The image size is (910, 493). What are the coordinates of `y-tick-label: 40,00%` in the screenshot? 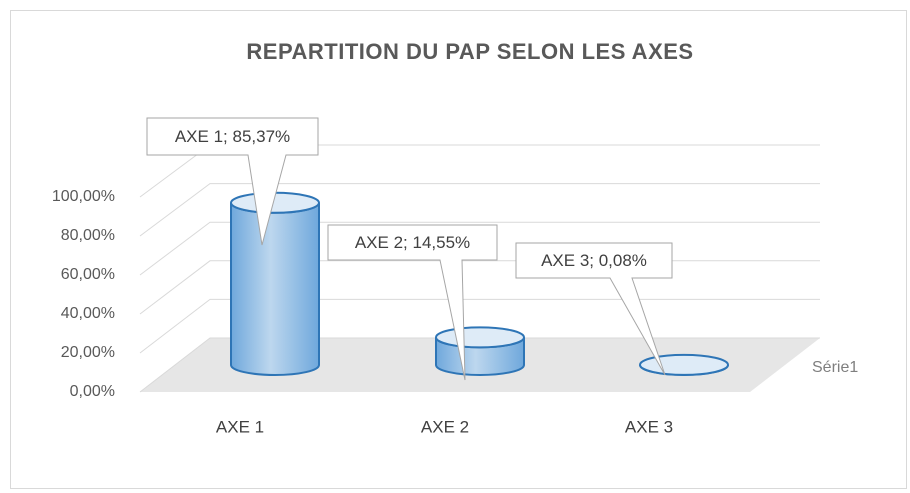 It's located at (88, 313).